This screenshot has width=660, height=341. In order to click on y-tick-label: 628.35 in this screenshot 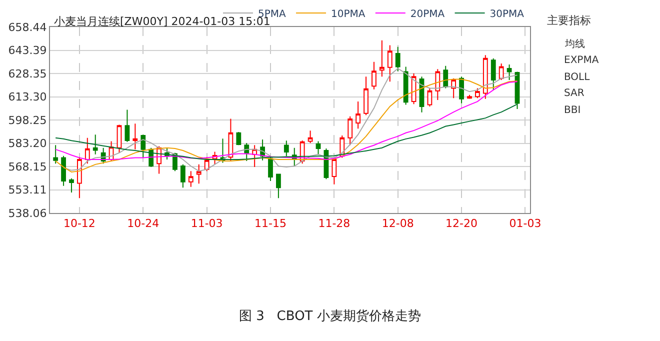, I will do `click(27, 73)`.